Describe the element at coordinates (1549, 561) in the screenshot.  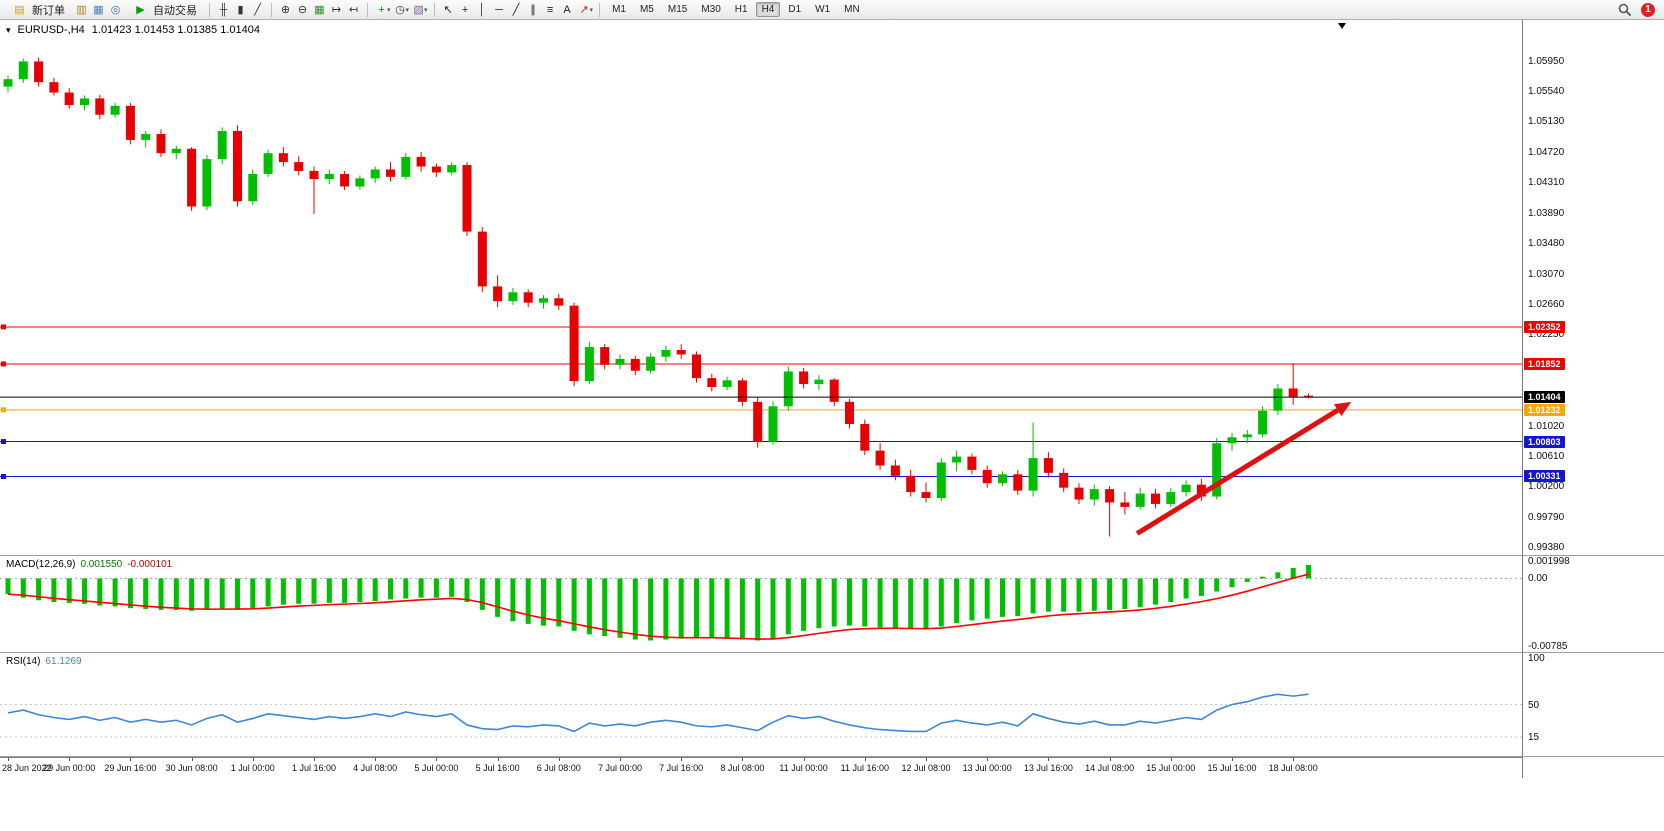
I see `macd-axis-label: 0.001998` at that location.